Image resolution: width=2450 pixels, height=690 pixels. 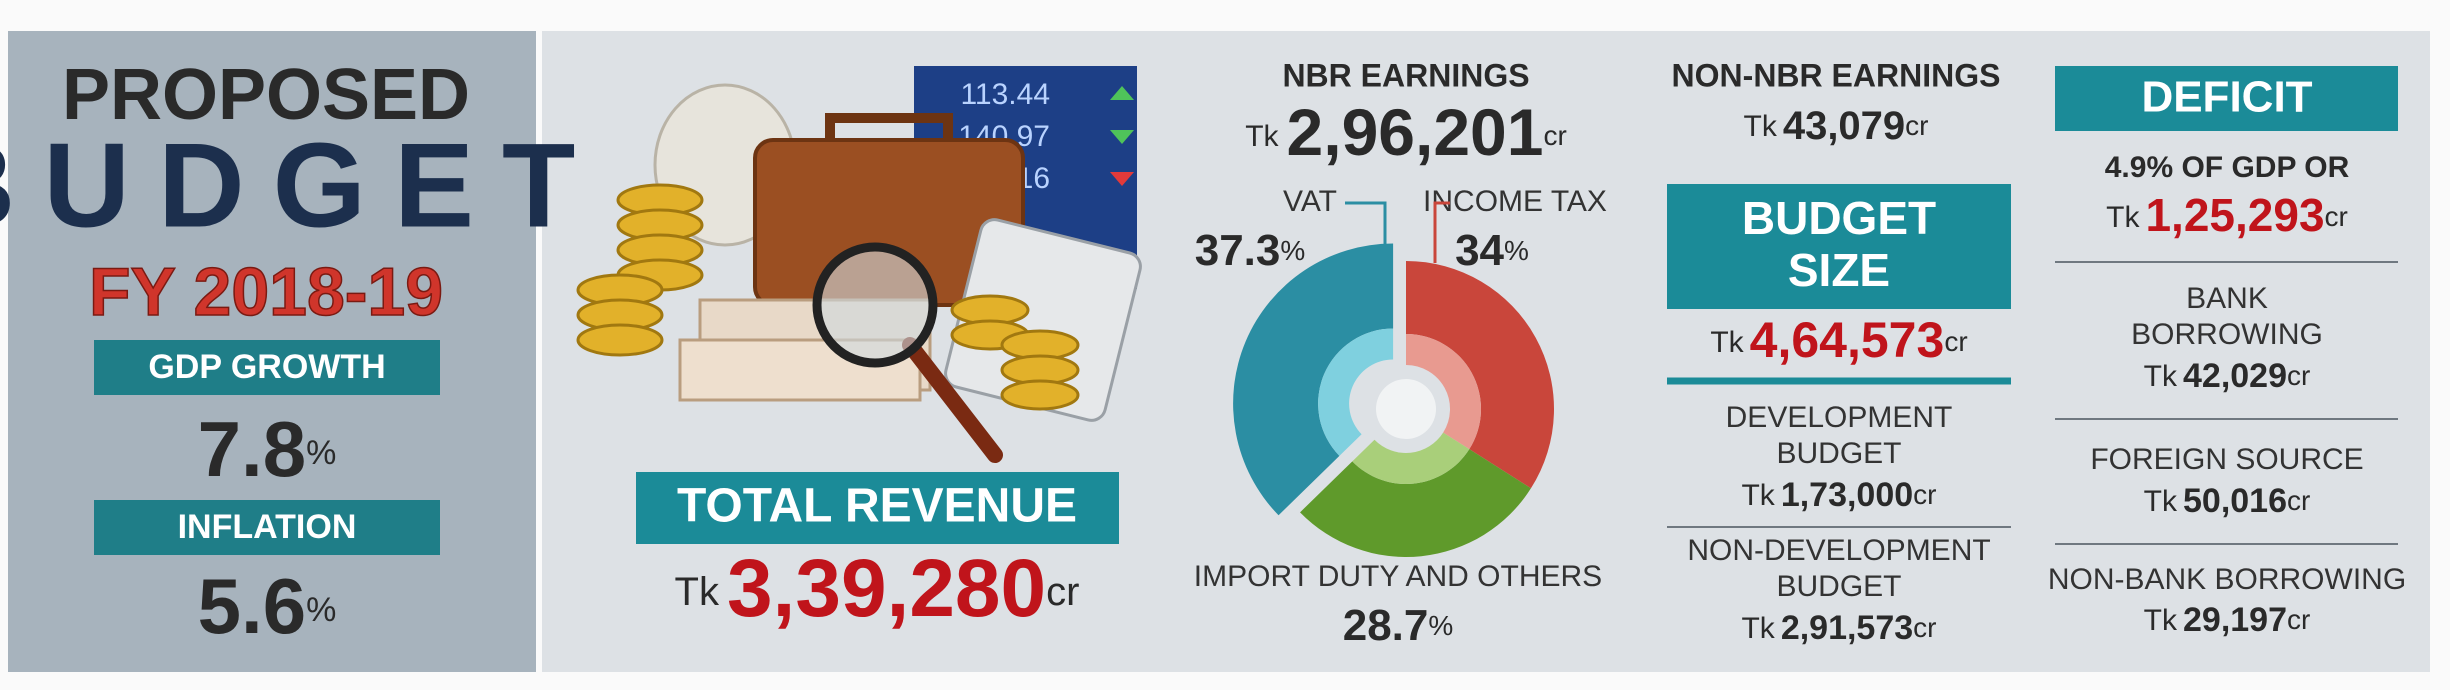 I want to click on total-revenue-box, so click(x=877, y=508).